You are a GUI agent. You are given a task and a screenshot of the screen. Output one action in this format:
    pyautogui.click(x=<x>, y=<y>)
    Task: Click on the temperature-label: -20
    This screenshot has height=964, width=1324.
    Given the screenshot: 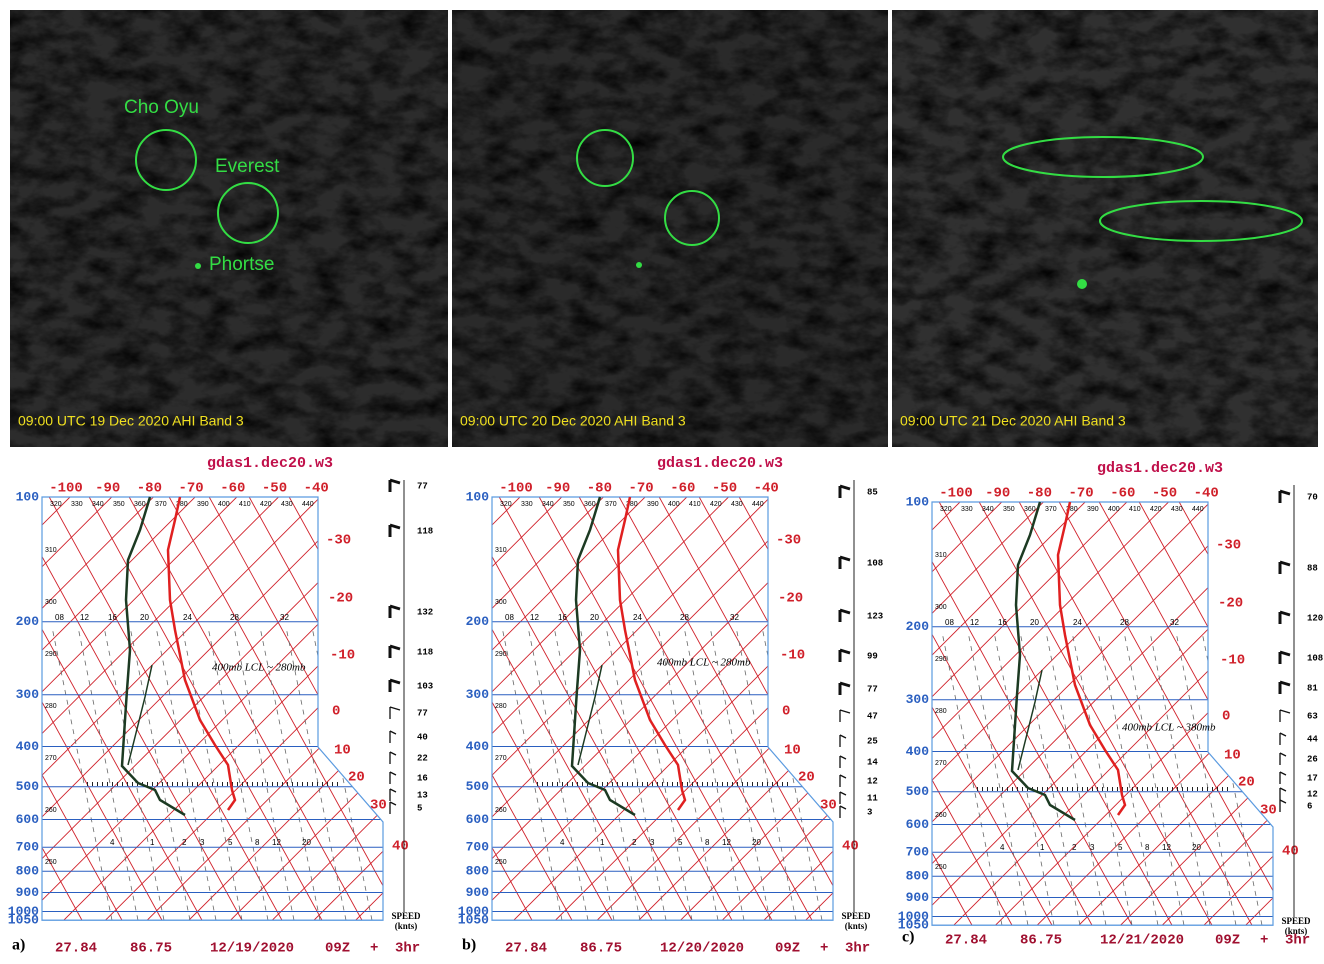 What is the action you would take?
    pyautogui.click(x=1230, y=604)
    